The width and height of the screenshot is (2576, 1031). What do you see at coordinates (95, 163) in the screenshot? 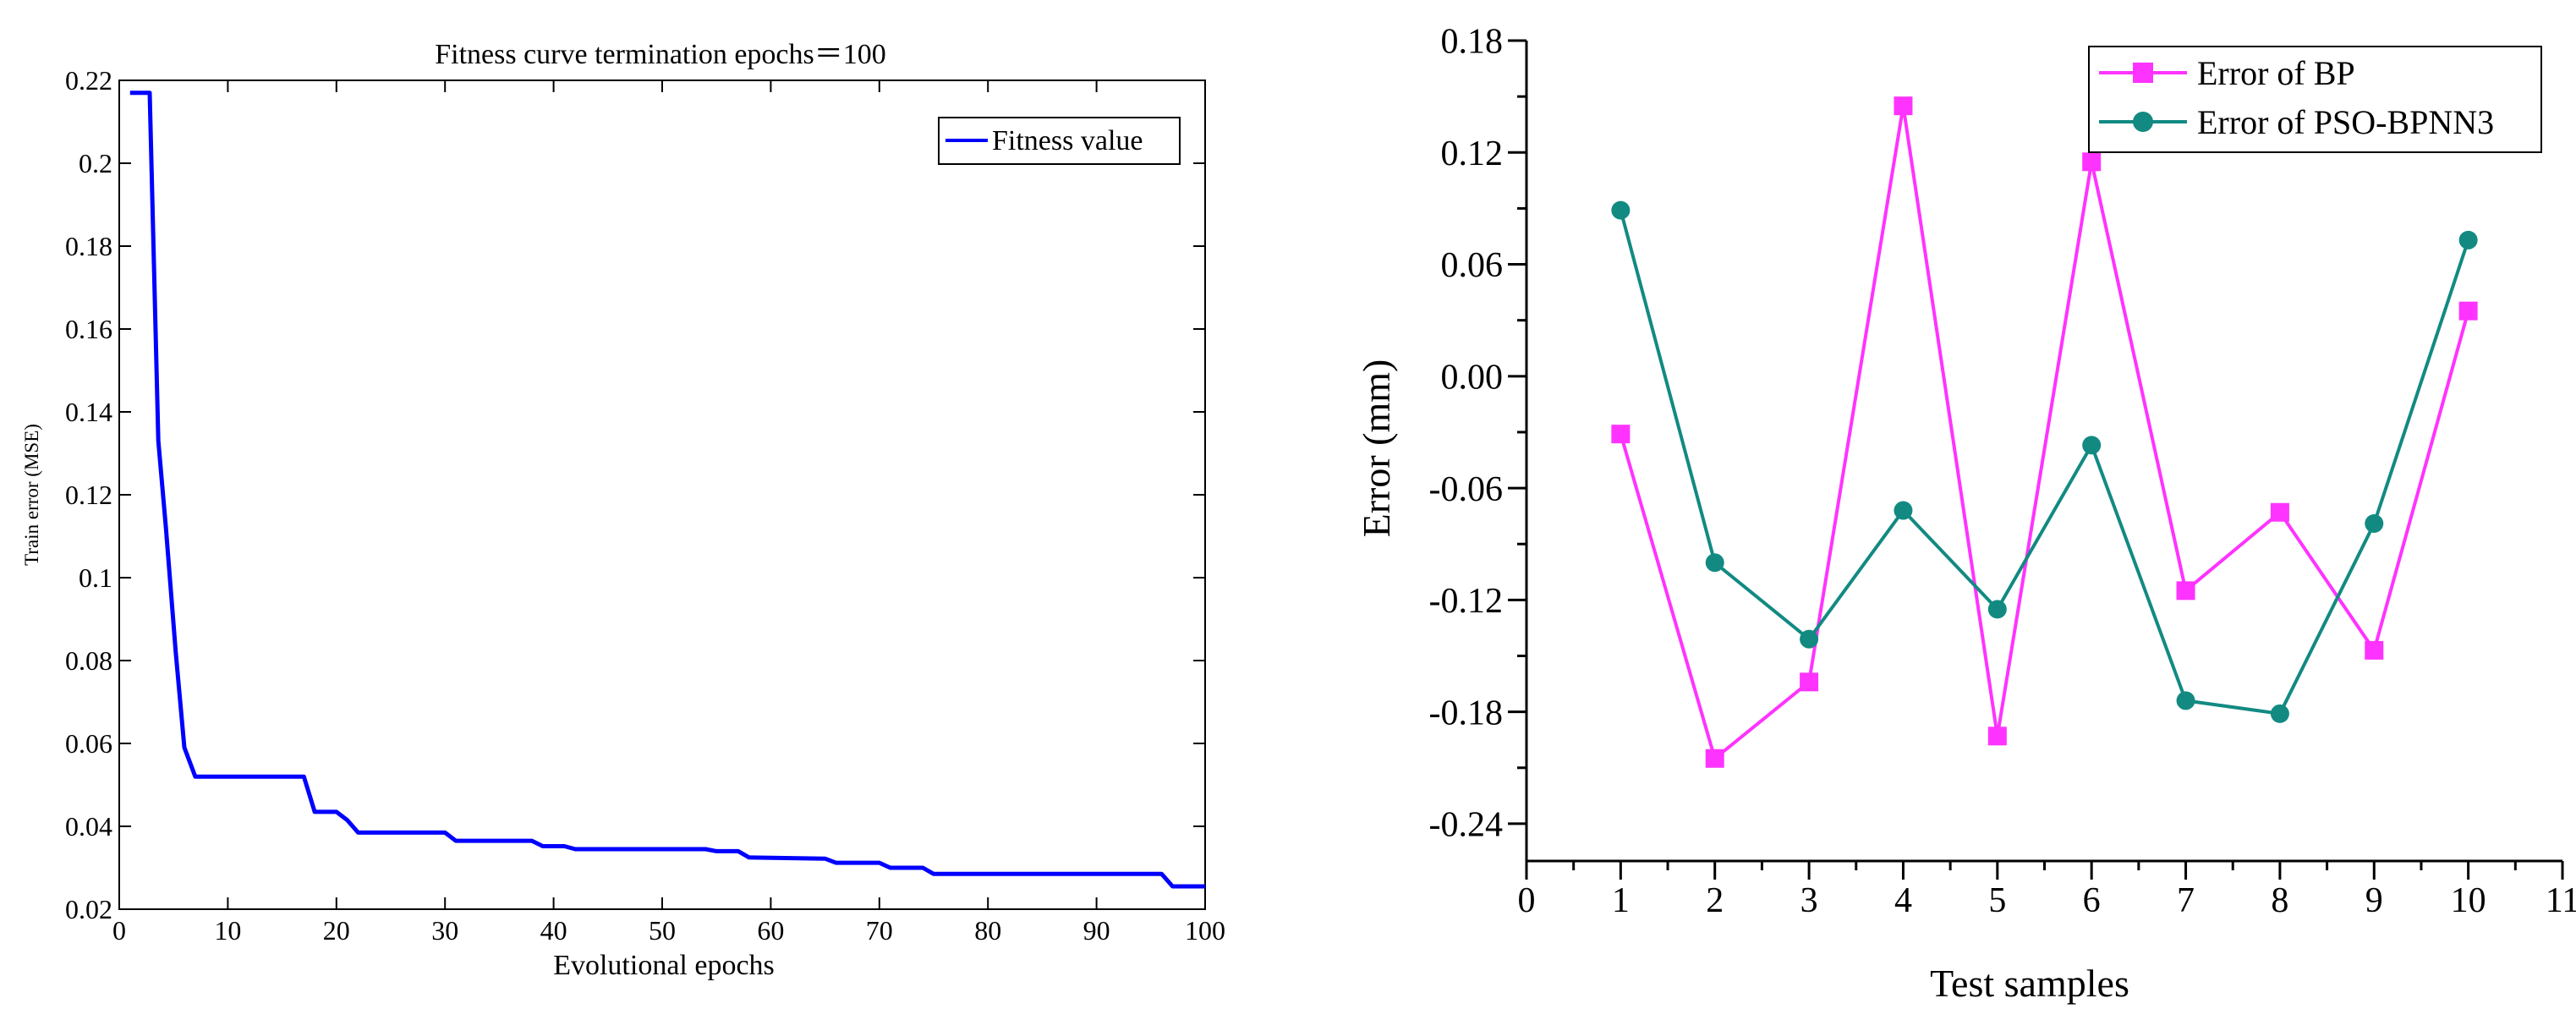
I see `fitness-y-tick-label: 0.2` at bounding box center [95, 163].